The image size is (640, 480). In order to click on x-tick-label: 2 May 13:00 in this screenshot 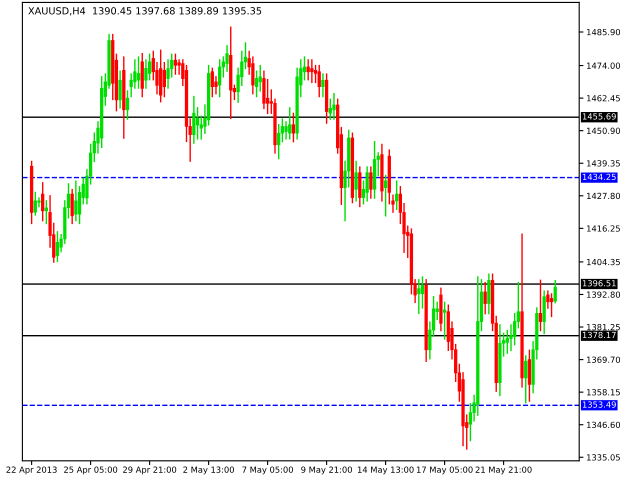, I will do `click(208, 470)`.